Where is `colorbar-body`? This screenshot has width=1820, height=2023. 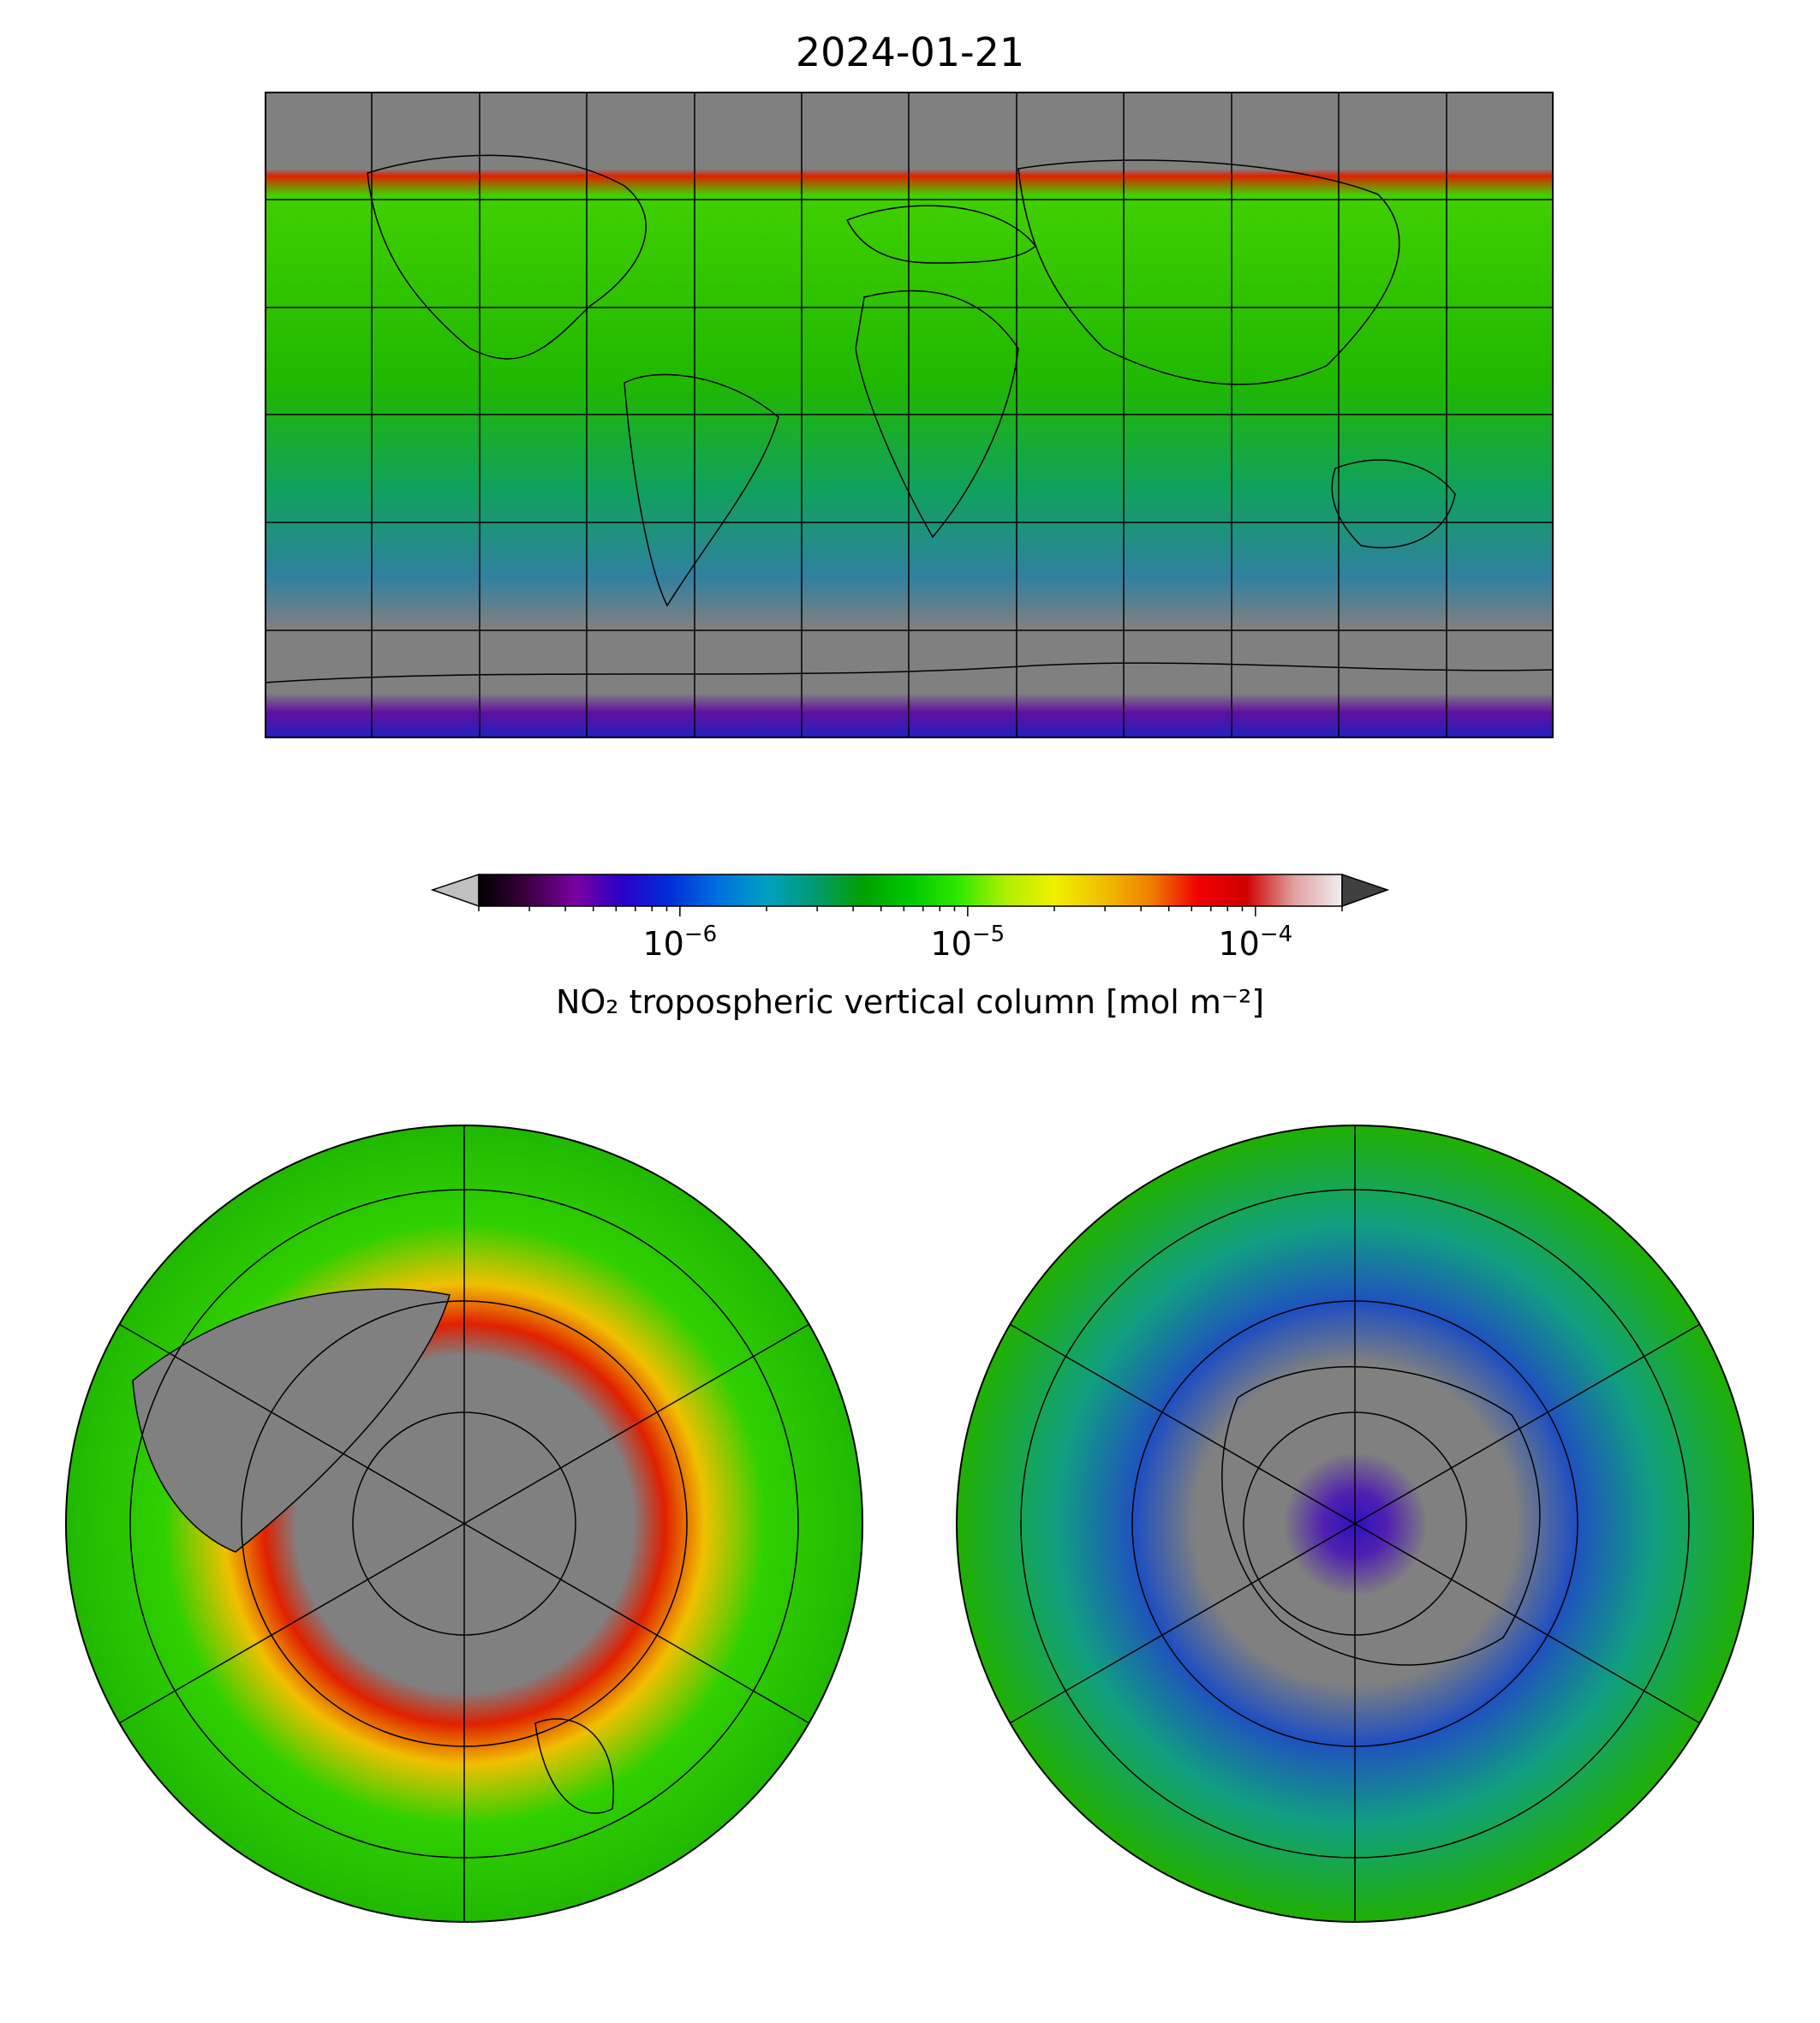 colorbar-body is located at coordinates (911, 891).